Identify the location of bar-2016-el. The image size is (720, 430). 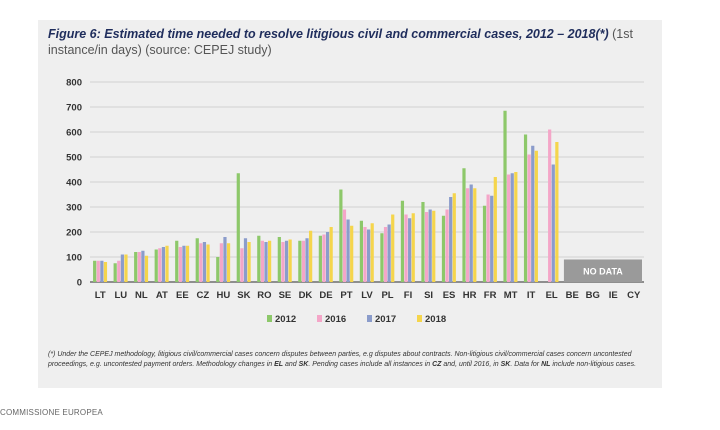
(550, 205).